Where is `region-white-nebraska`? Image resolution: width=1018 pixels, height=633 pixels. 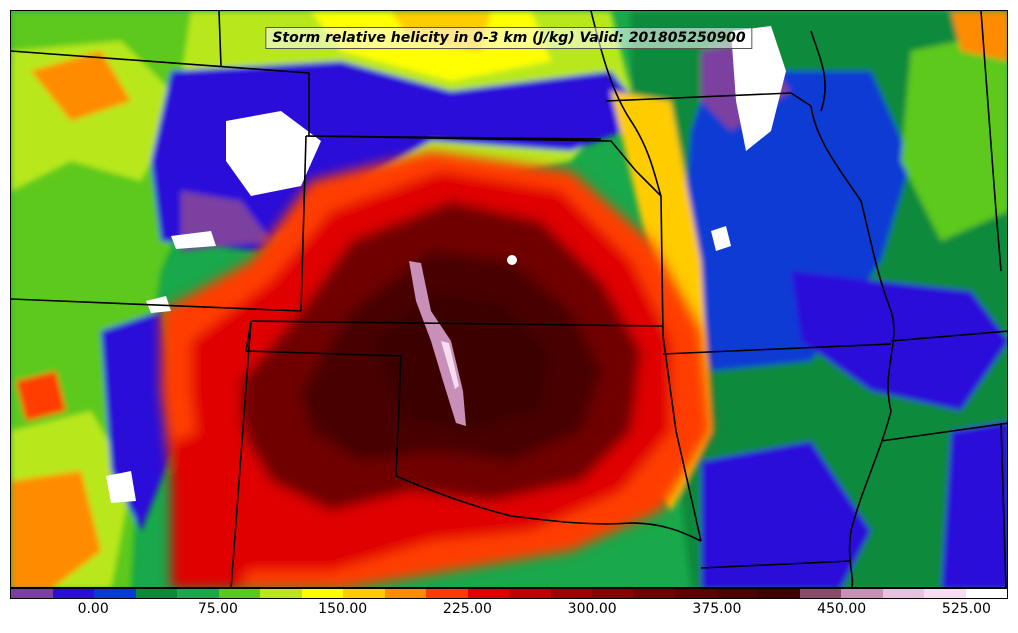 region-white-nebraska is located at coordinates (273, 153).